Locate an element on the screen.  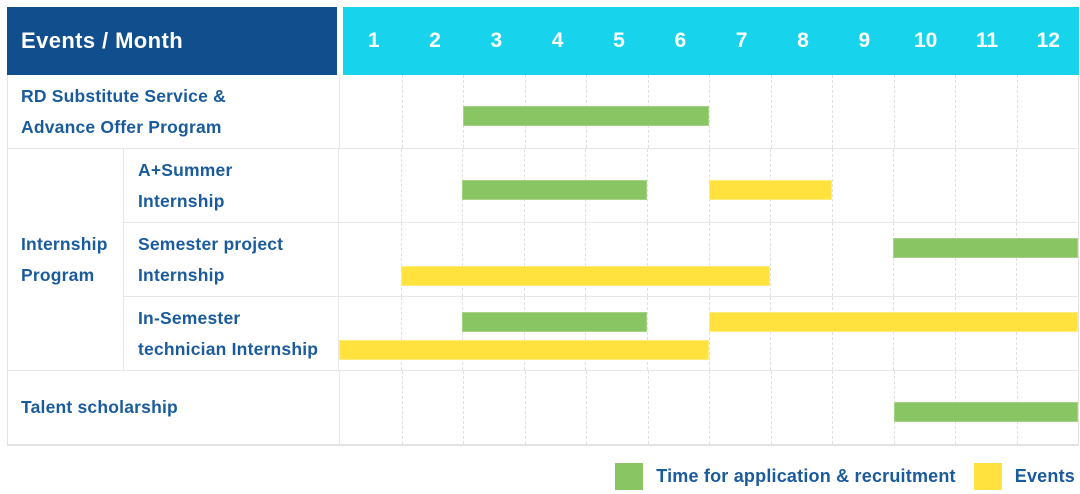
legend-events: Events is located at coordinates (1024, 476).